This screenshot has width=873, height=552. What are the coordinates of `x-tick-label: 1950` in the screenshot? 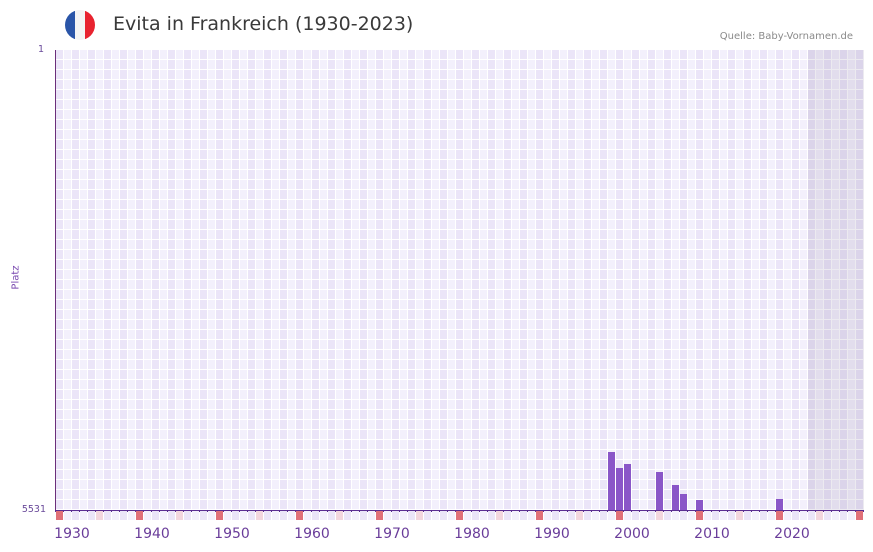 It's located at (232, 534).